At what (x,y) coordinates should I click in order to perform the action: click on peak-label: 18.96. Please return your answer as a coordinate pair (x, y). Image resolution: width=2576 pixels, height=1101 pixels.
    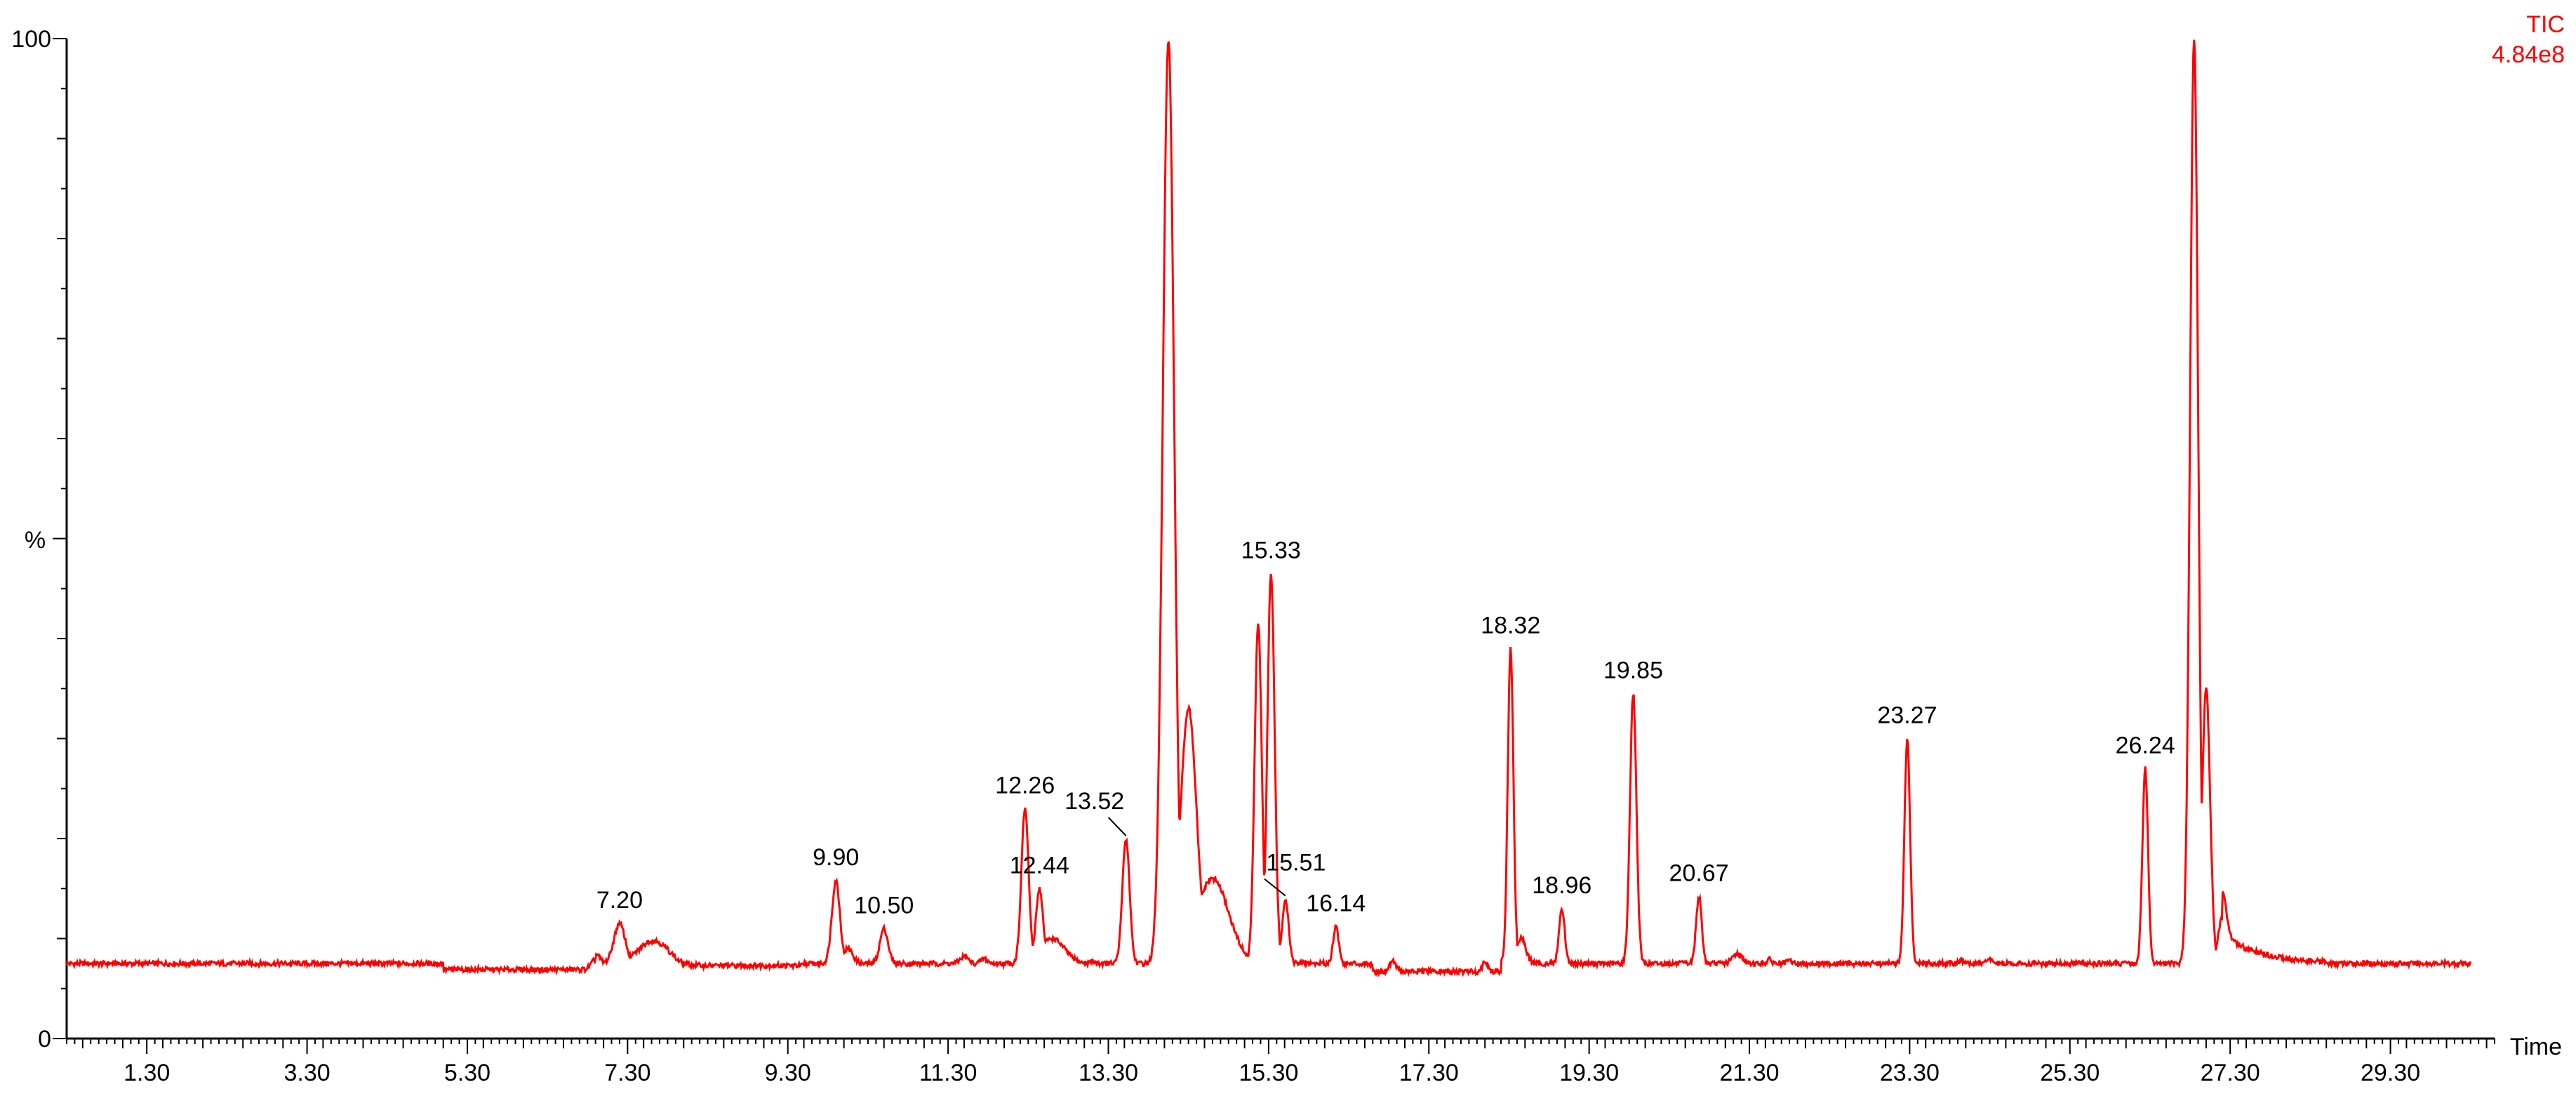
    Looking at the image, I should click on (1561, 885).